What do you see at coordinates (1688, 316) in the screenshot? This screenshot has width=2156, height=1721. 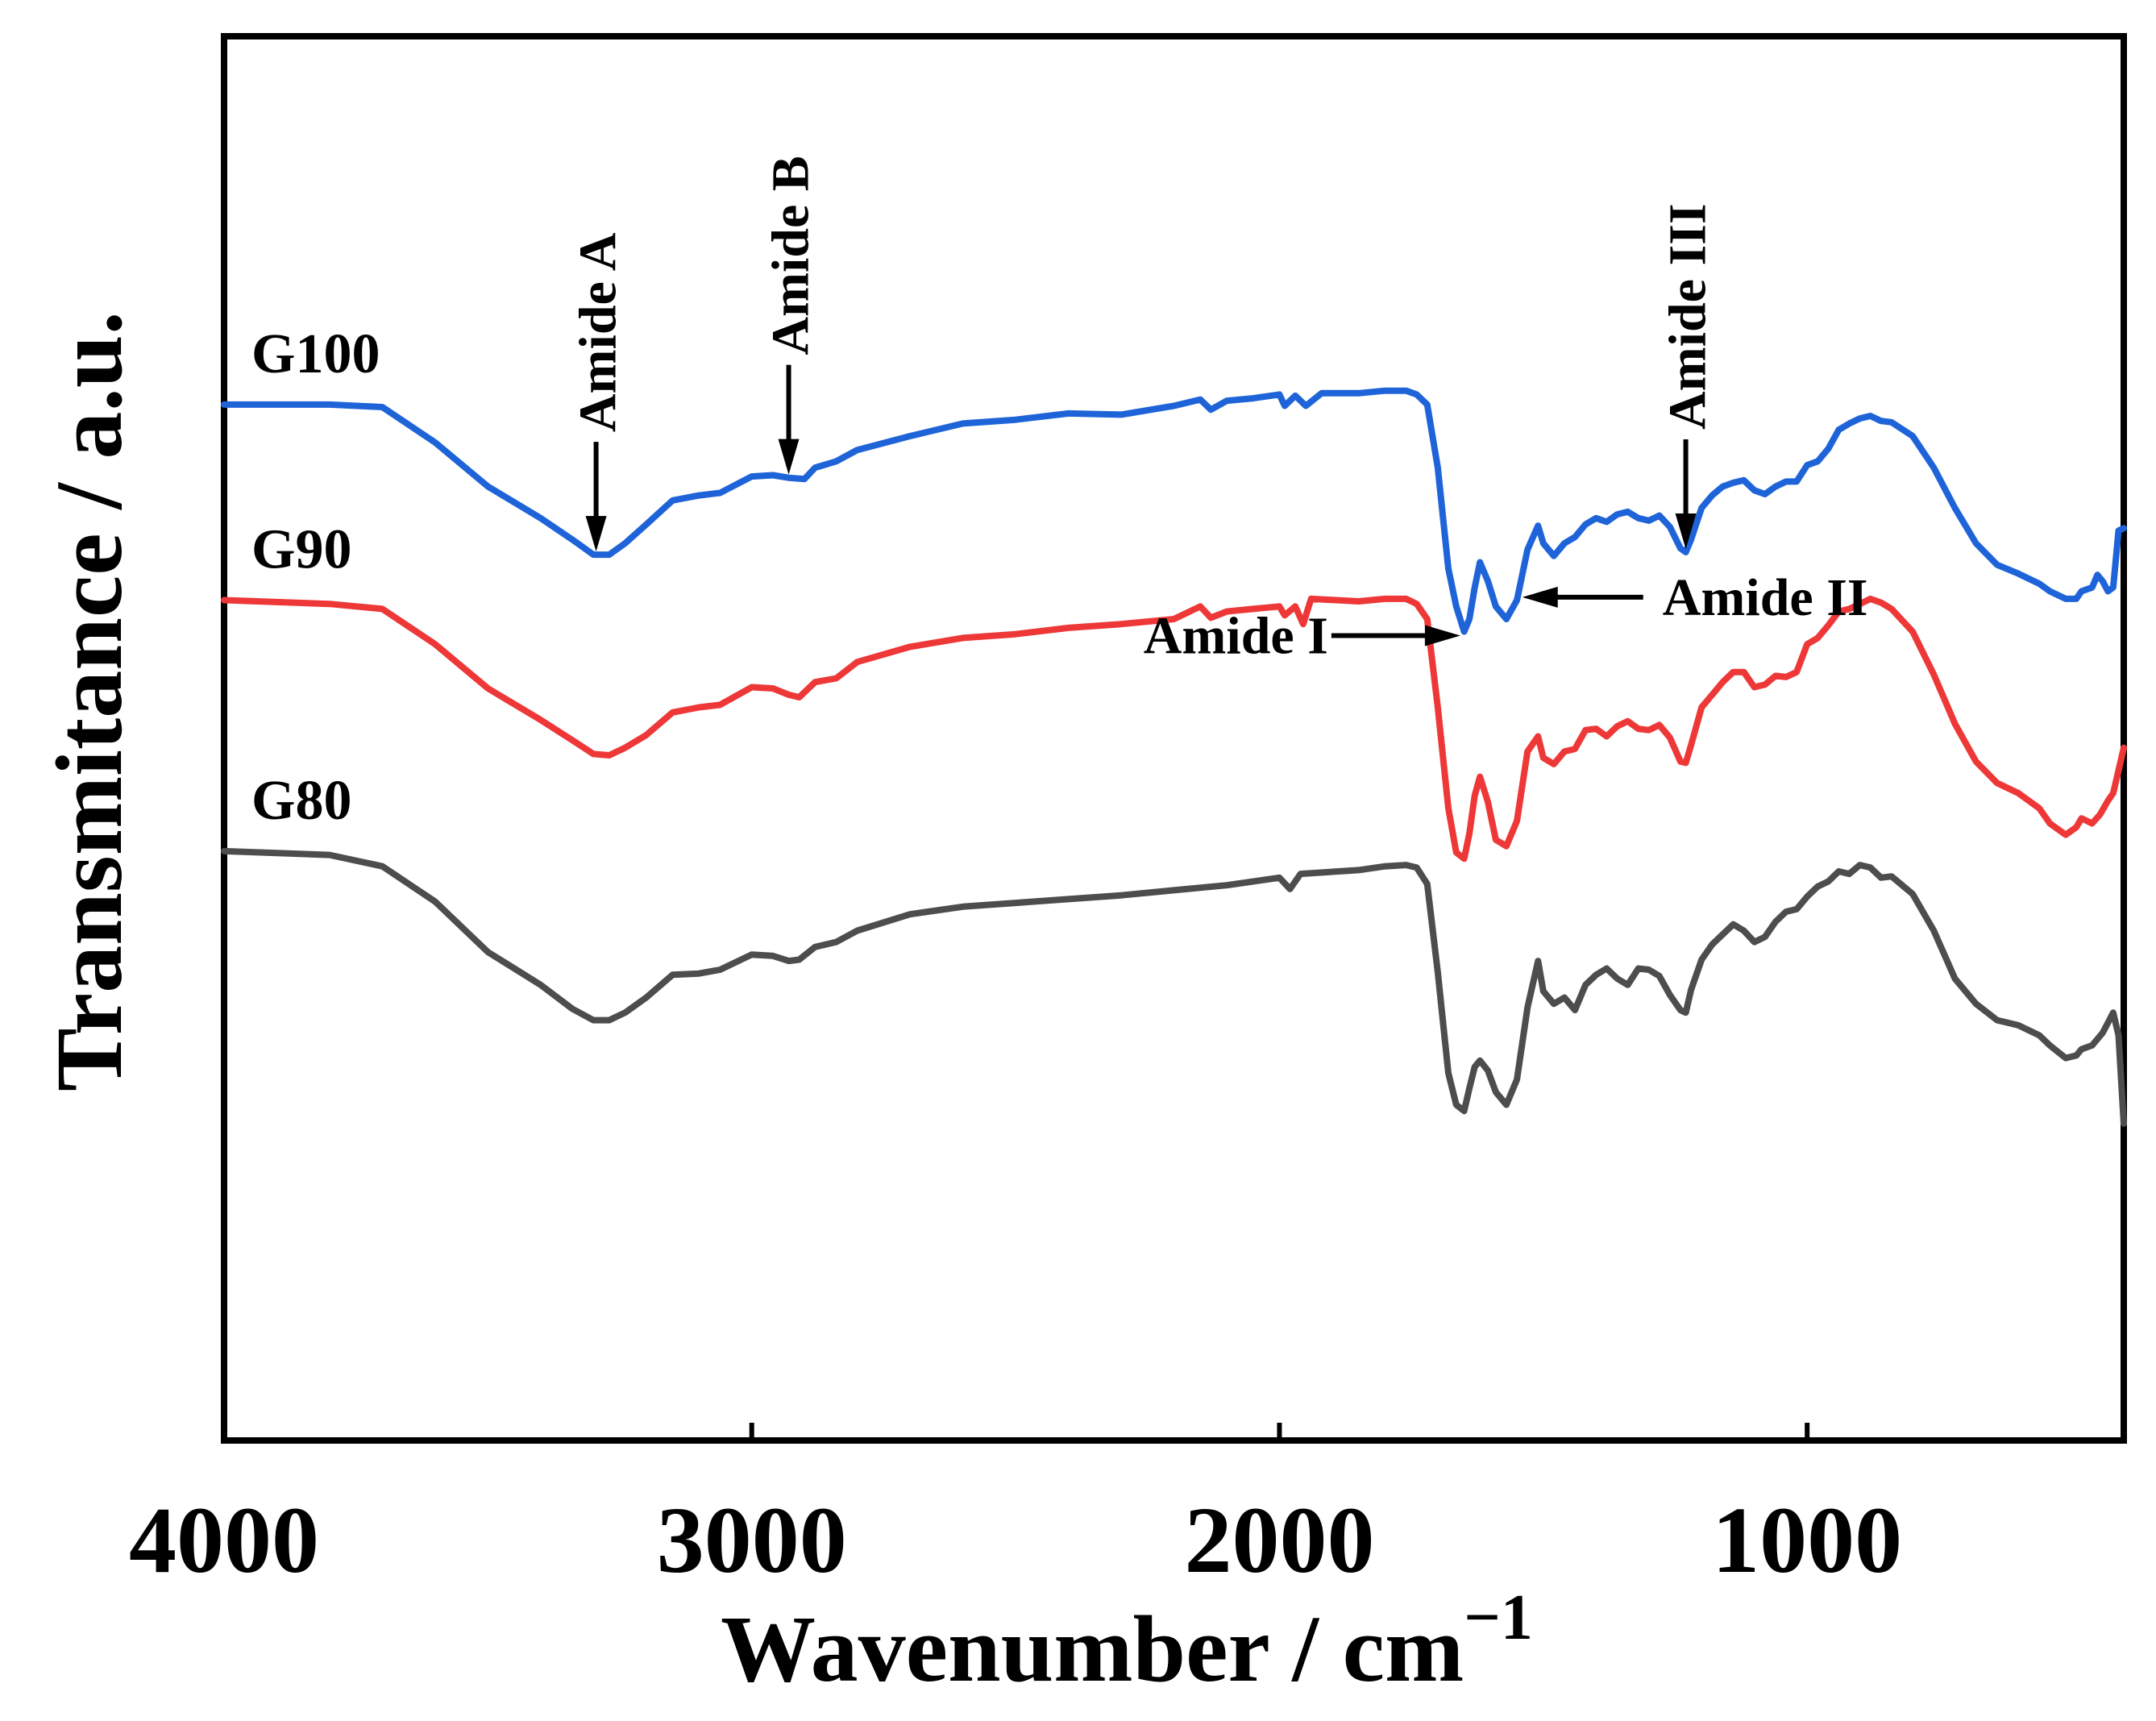 I see `annotation-amide-iii-label: Amide III` at bounding box center [1688, 316].